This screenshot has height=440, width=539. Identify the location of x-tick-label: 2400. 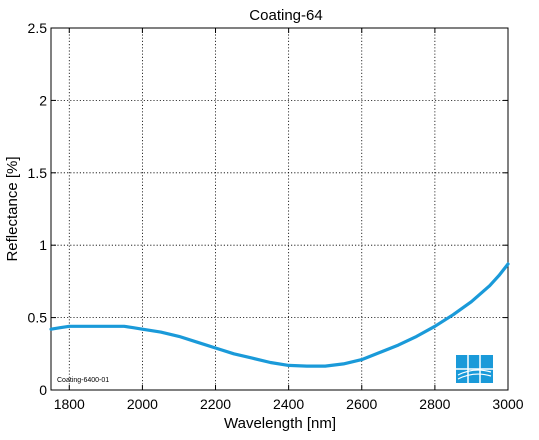
(288, 404).